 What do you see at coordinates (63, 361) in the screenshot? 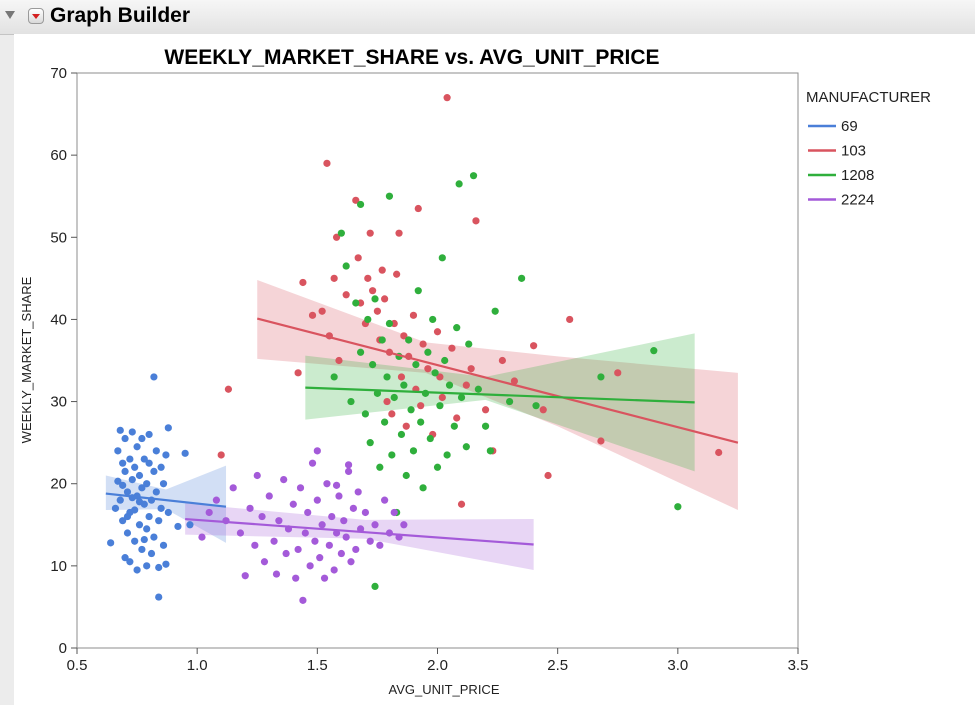
I see `y-axis: 0 10 20 30 40 50 60 70` at bounding box center [63, 361].